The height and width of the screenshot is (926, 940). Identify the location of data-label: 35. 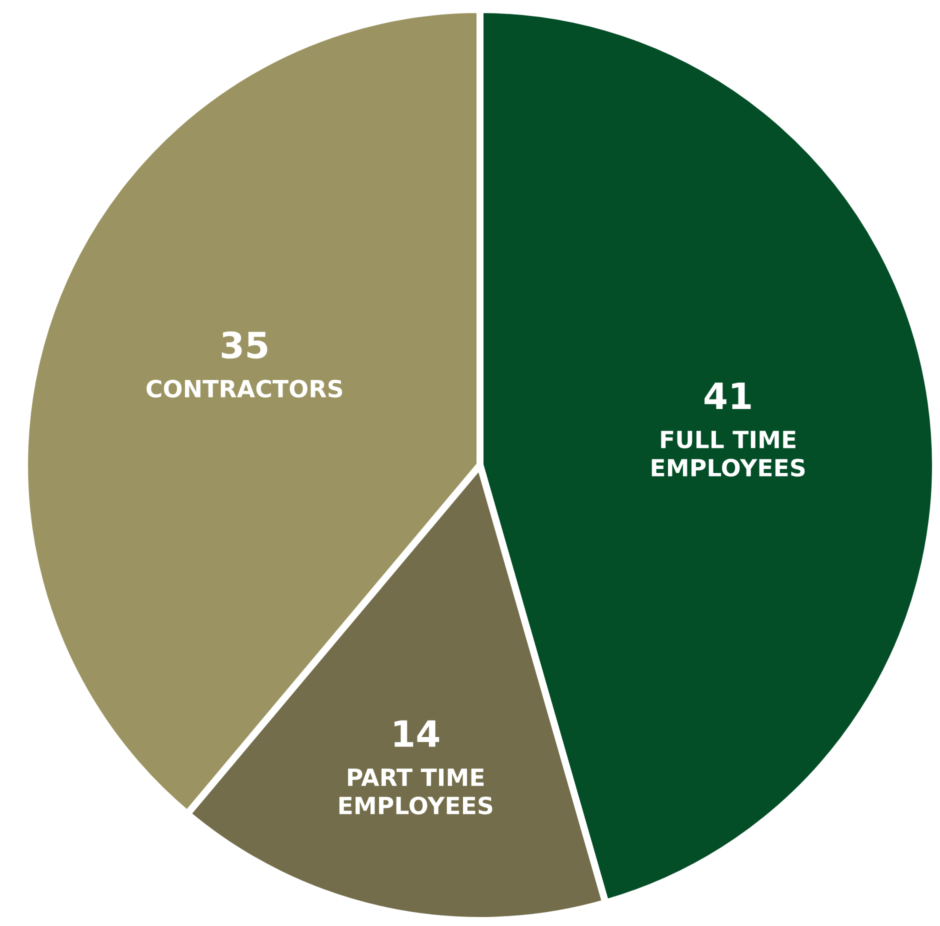
(245, 345).